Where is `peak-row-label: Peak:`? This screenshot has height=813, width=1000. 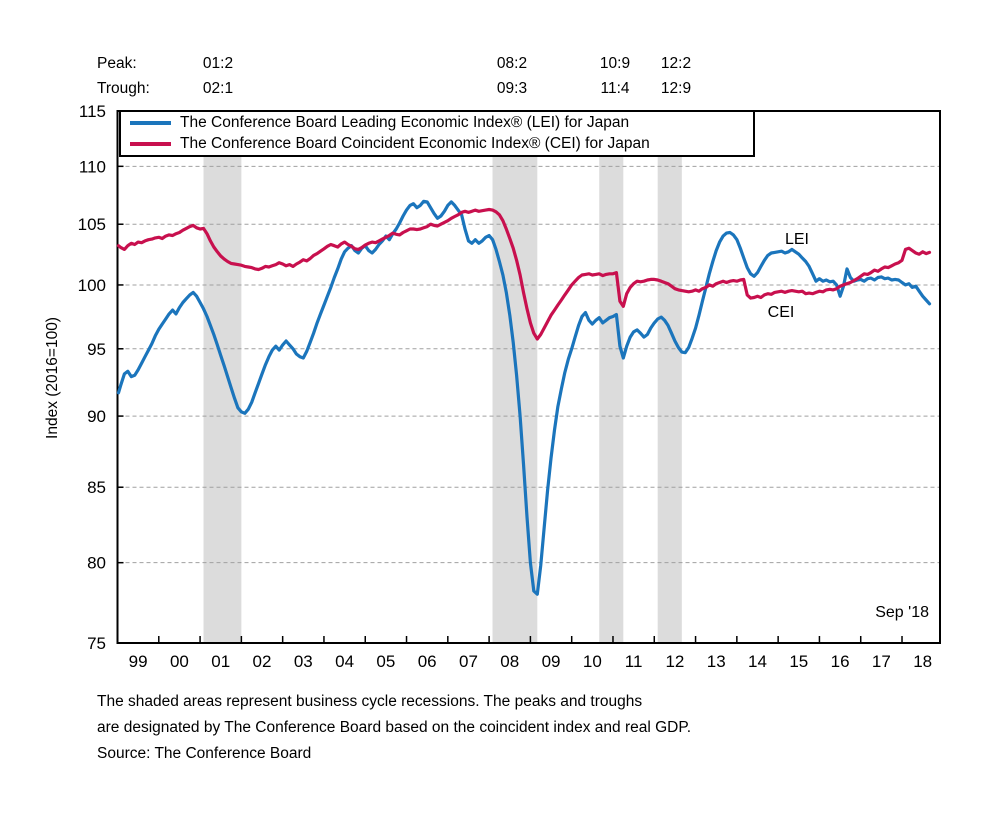 peak-row-label: Peak: is located at coordinates (117, 63).